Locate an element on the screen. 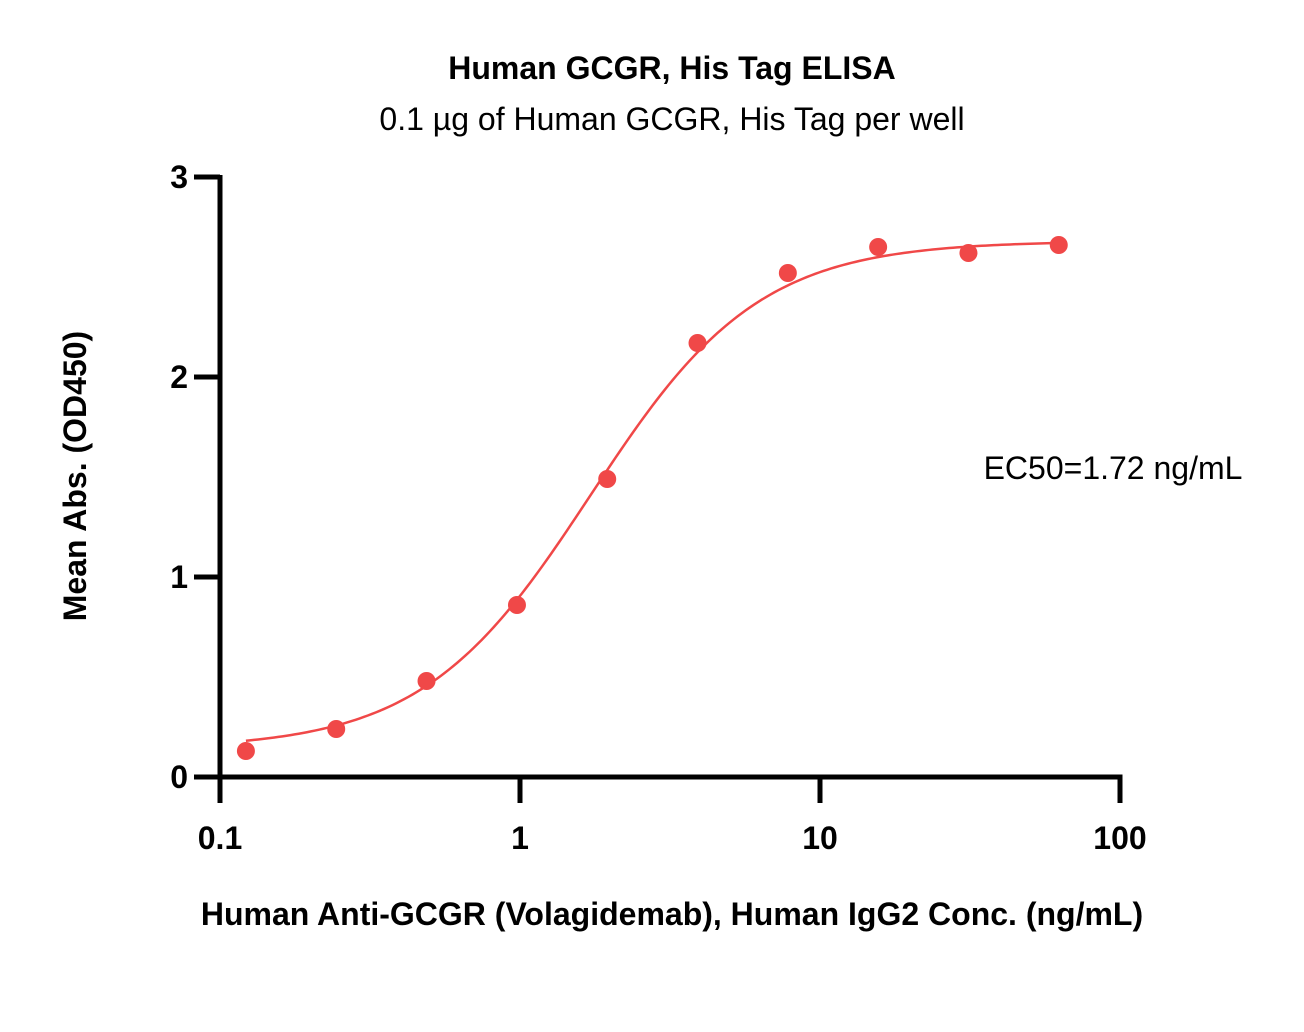  y-tick-label: 3 is located at coordinates (179, 177).